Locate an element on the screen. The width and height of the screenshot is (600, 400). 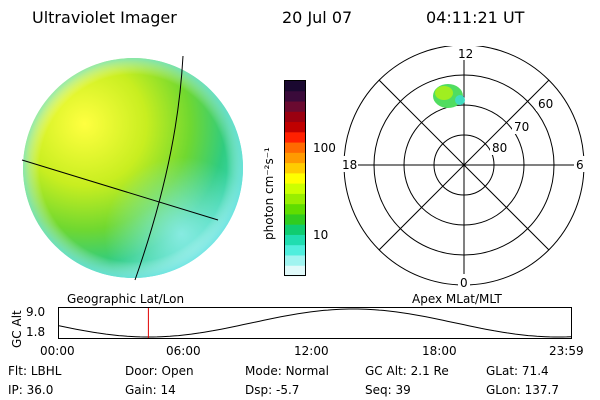
time-label: 04:11:21 UT is located at coordinates (475, 17).